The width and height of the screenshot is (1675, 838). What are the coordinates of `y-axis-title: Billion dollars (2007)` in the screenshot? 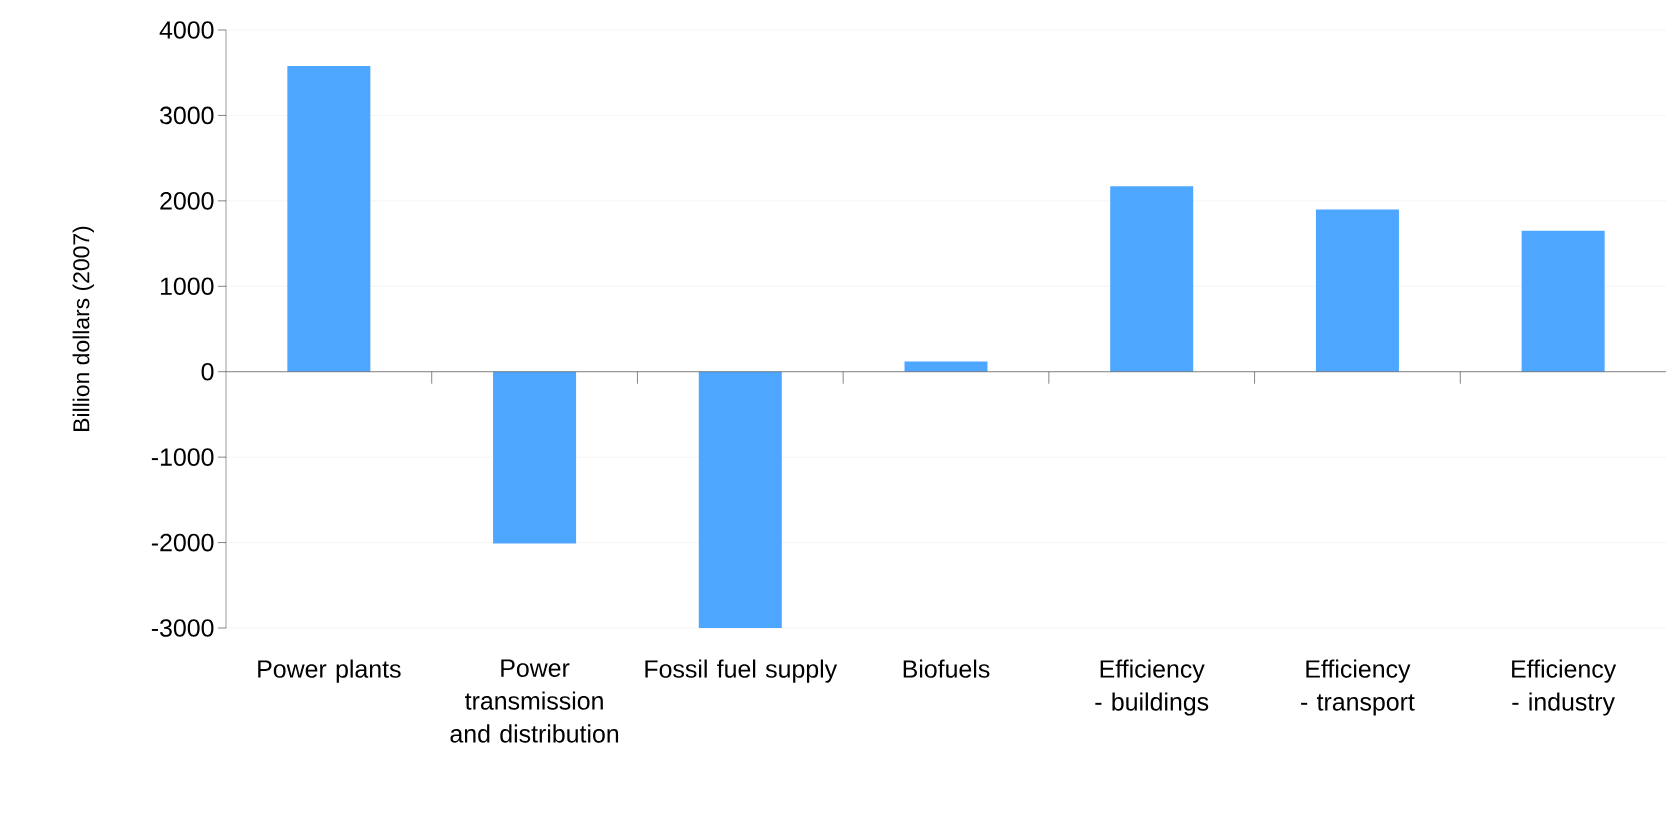 It's located at (83, 328).